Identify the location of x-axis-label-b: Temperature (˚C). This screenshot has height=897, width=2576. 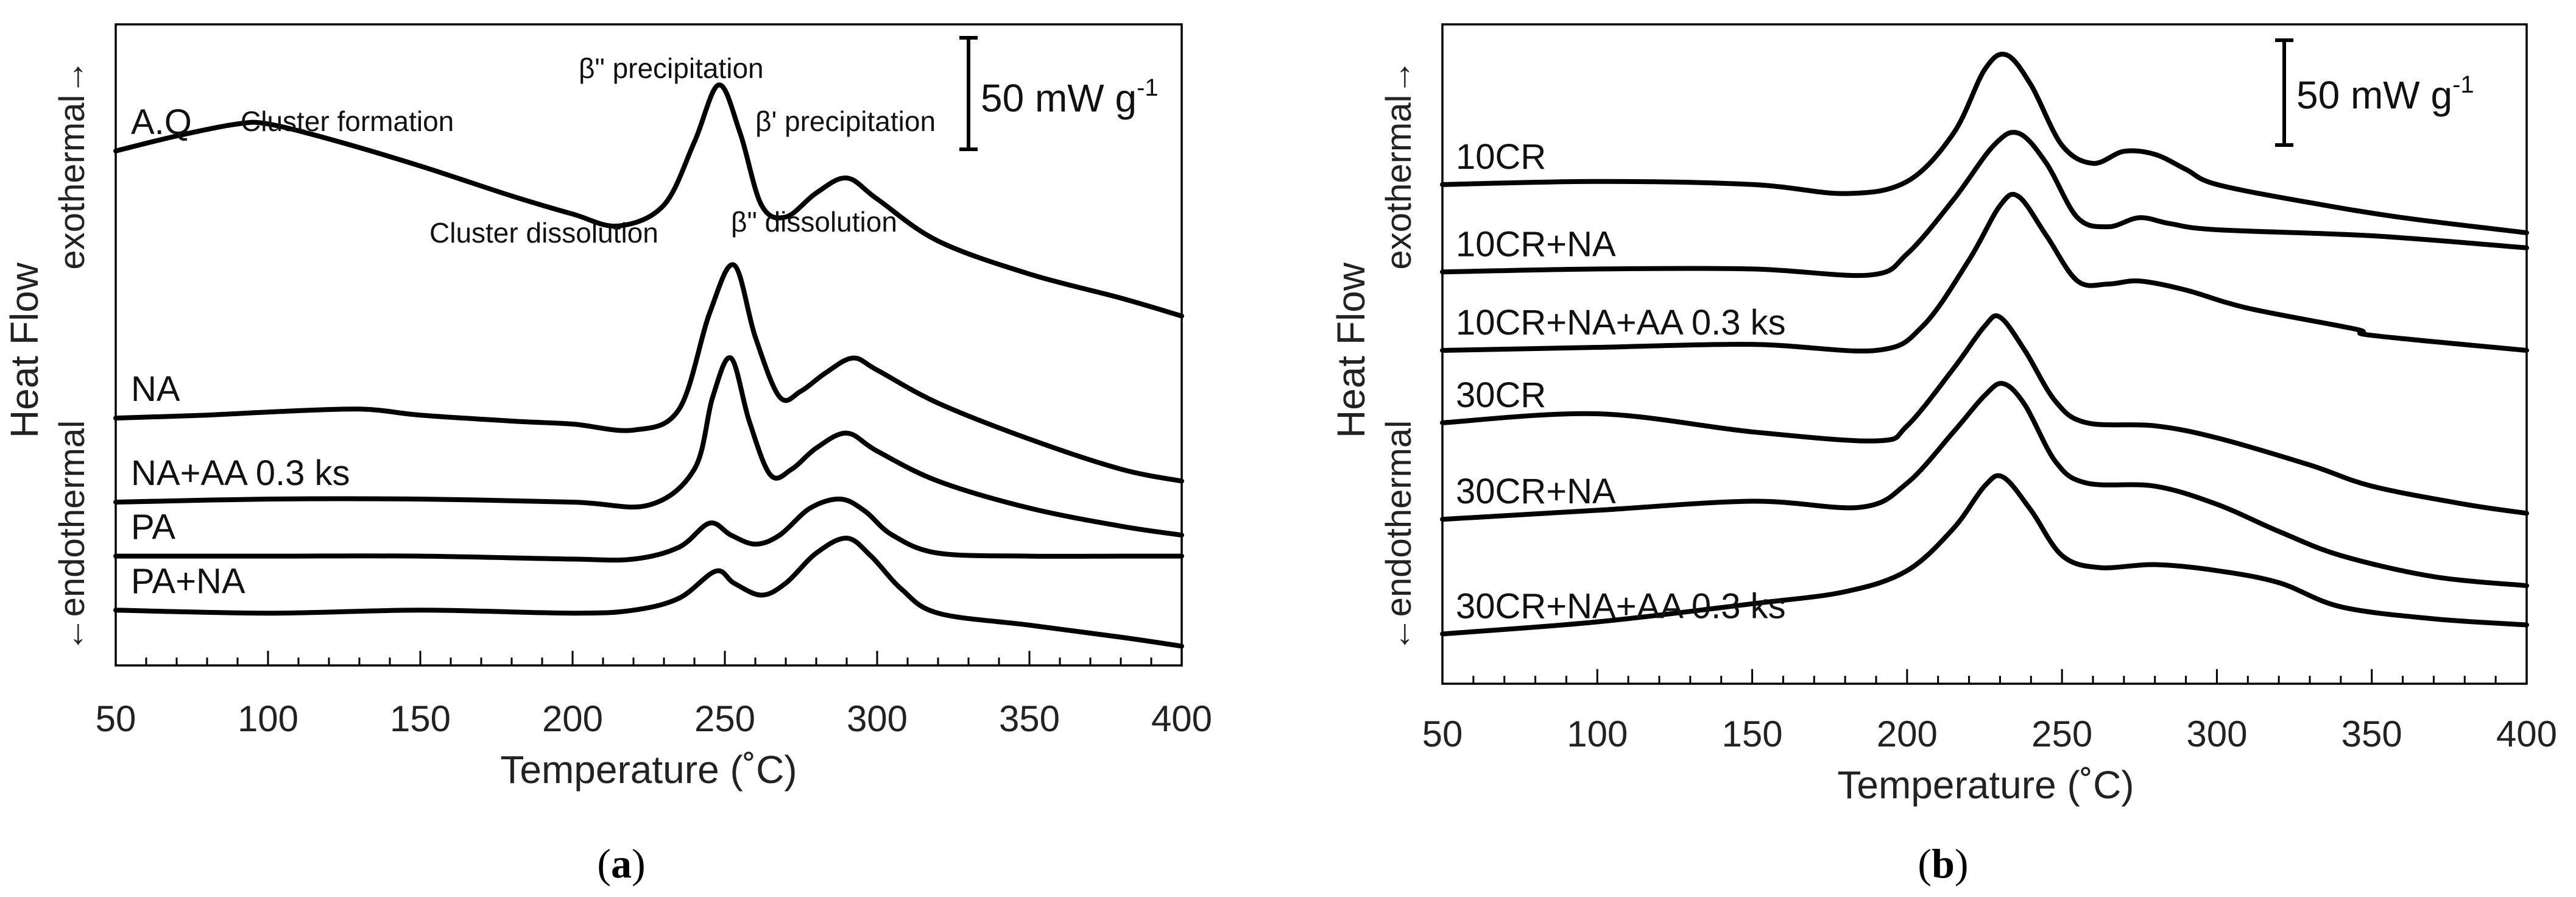
(1985, 785).